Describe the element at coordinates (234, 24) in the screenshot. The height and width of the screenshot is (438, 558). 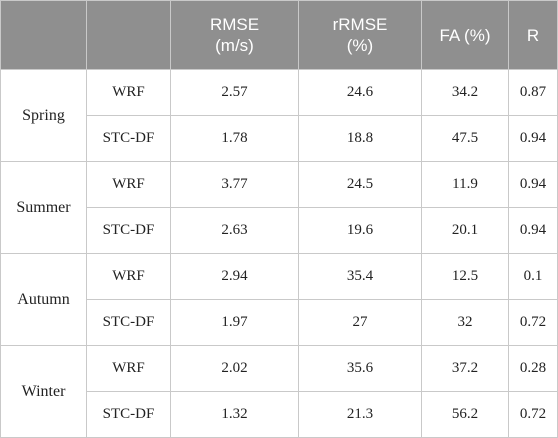
I see `header-rmse-line1: RMSE` at that location.